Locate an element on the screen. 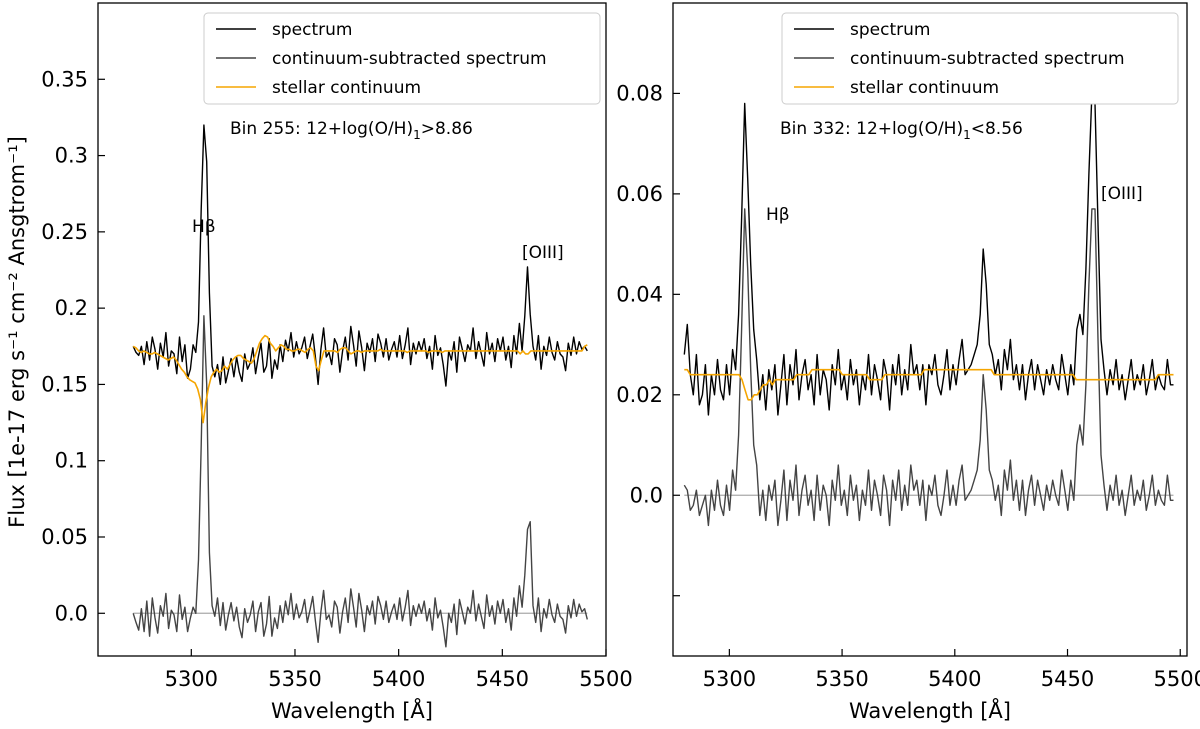 This screenshot has width=1200, height=729. y-tick-label: 0.2 is located at coordinates (71, 308).